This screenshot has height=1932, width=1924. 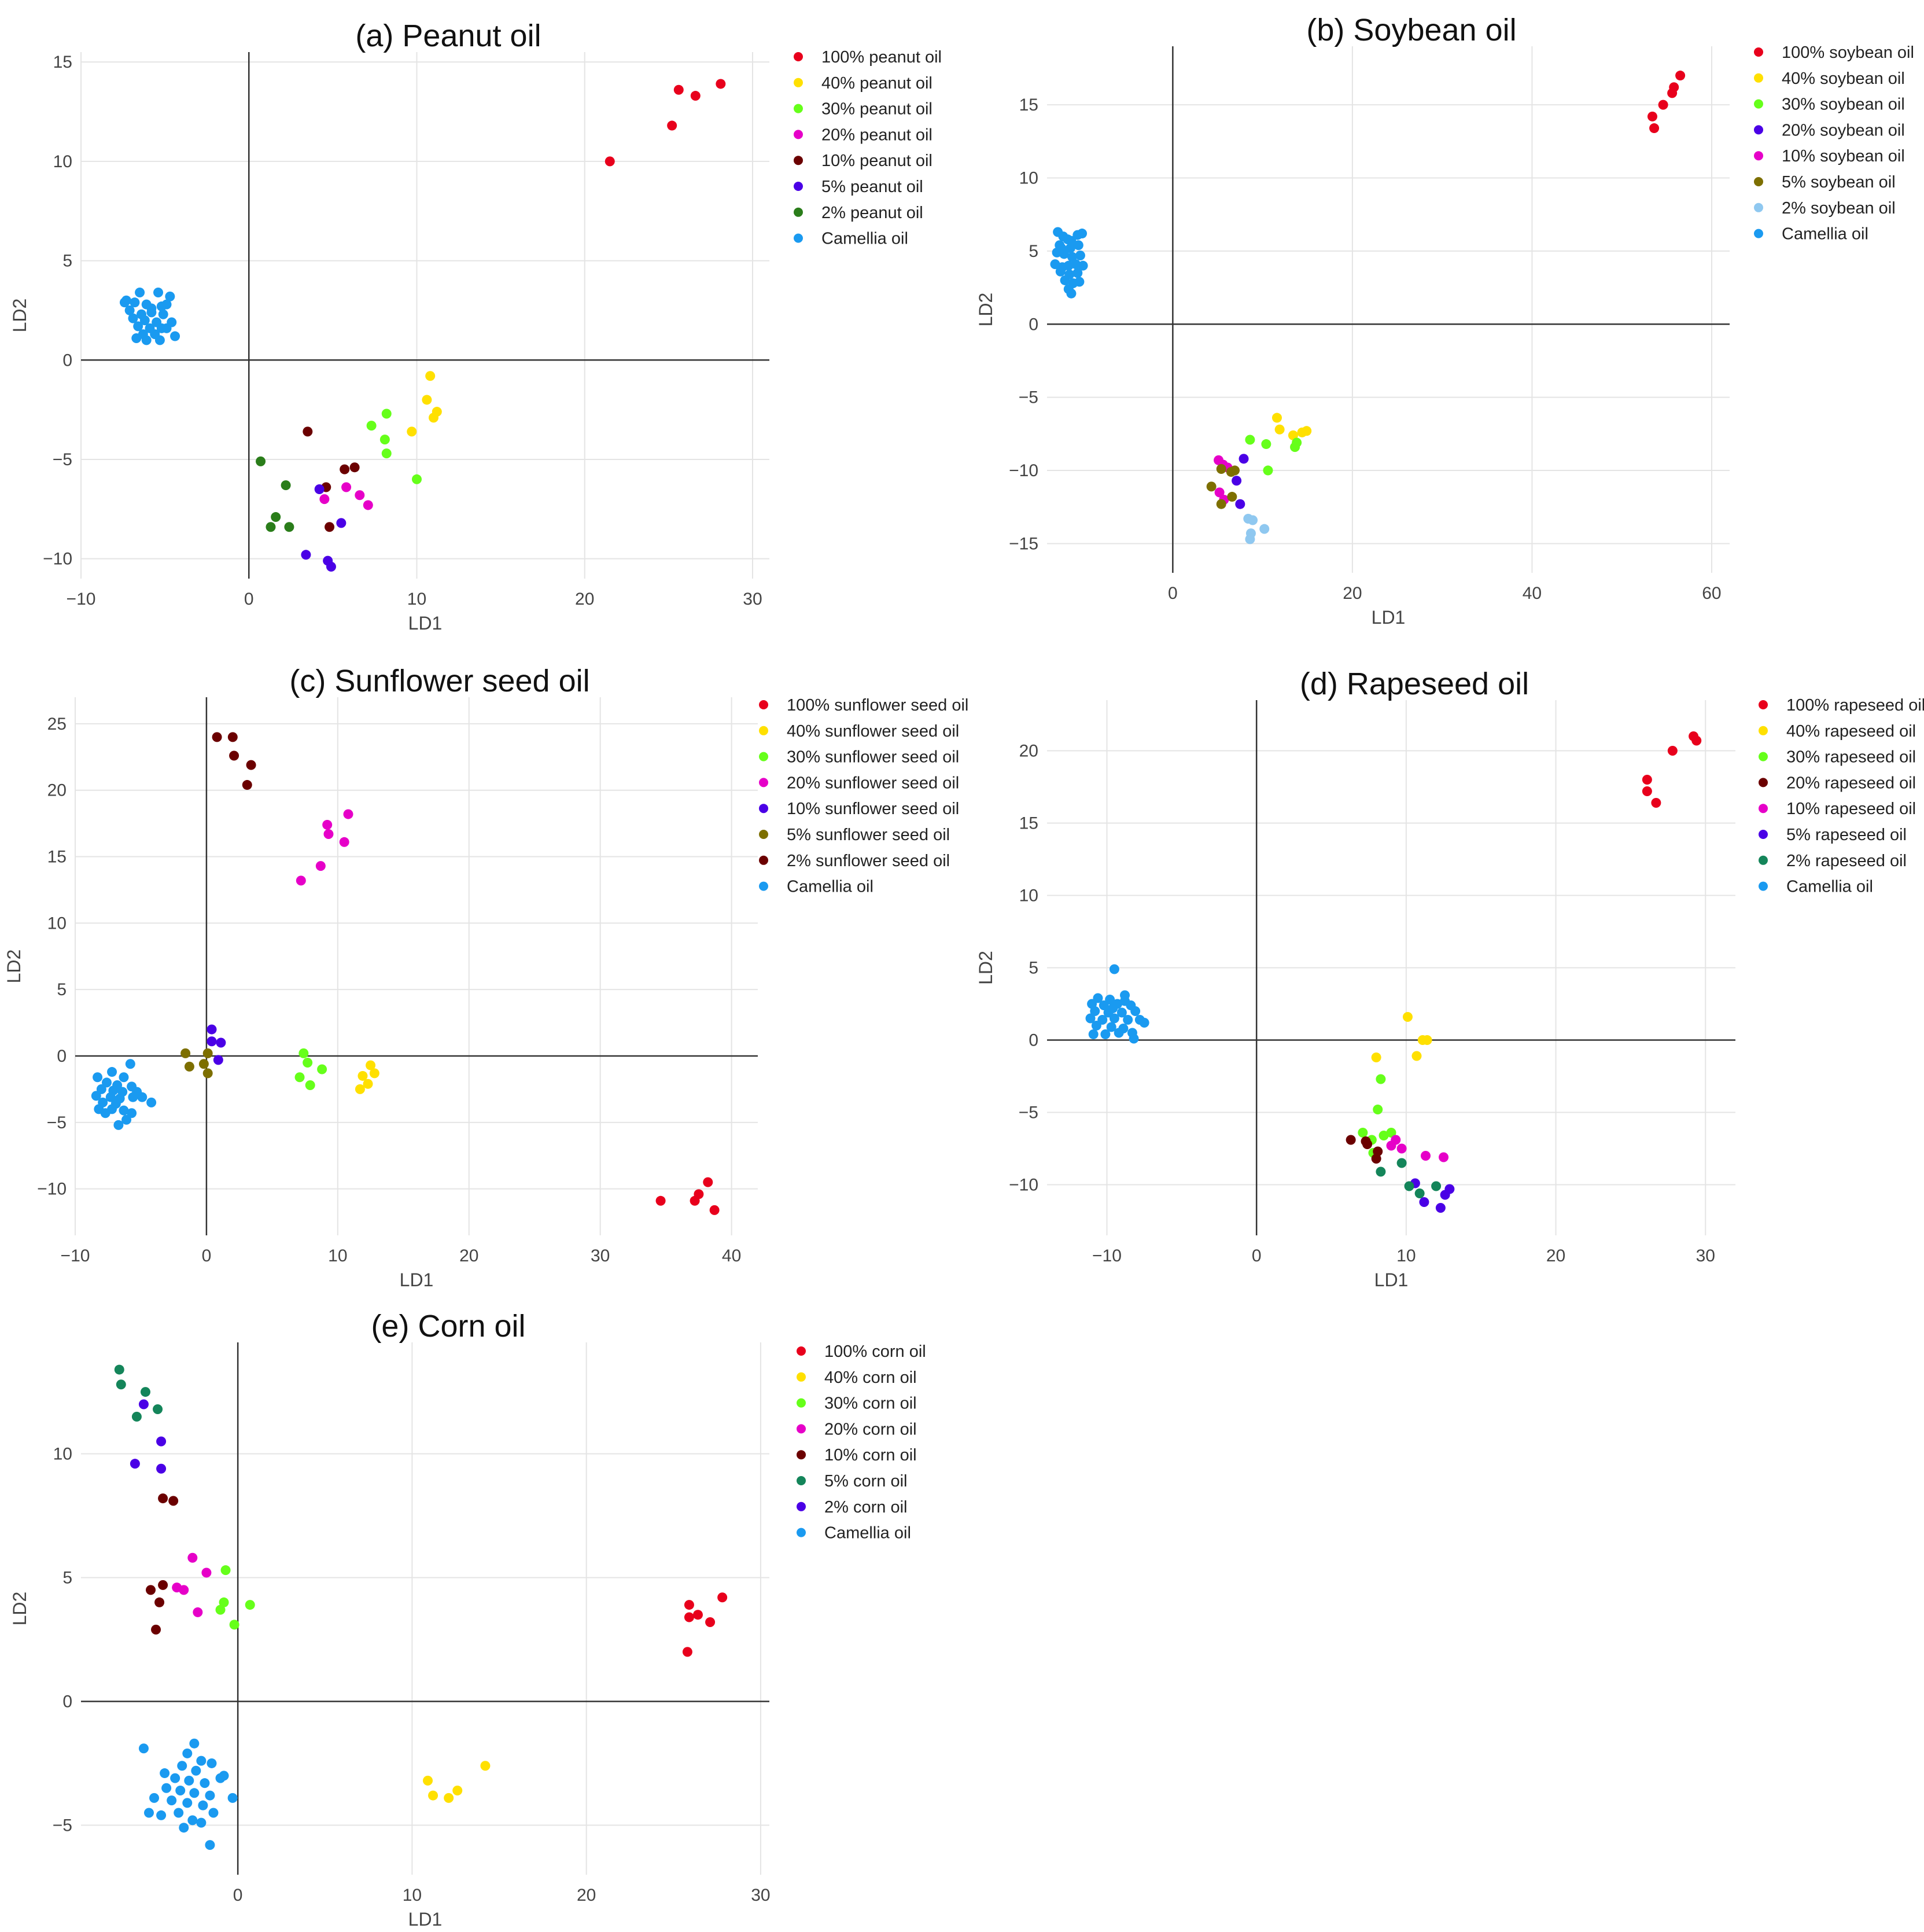 What do you see at coordinates (62, 161) in the screenshot?
I see `y-tick-label: 10` at bounding box center [62, 161].